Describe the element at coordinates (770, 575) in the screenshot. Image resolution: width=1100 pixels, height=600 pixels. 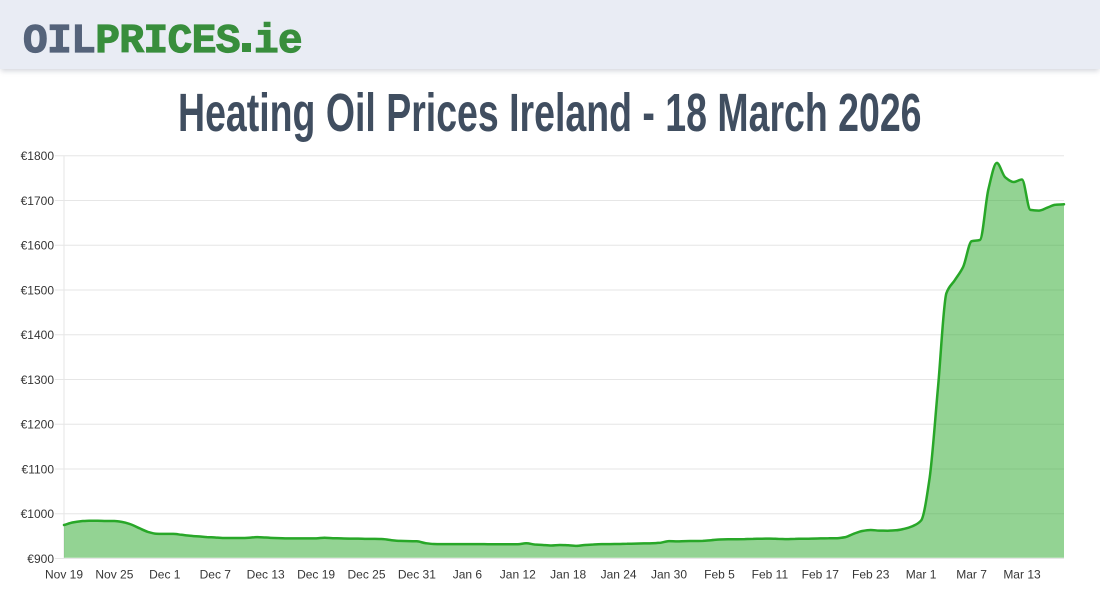
I see `svg-text: Feb 11` at that location.